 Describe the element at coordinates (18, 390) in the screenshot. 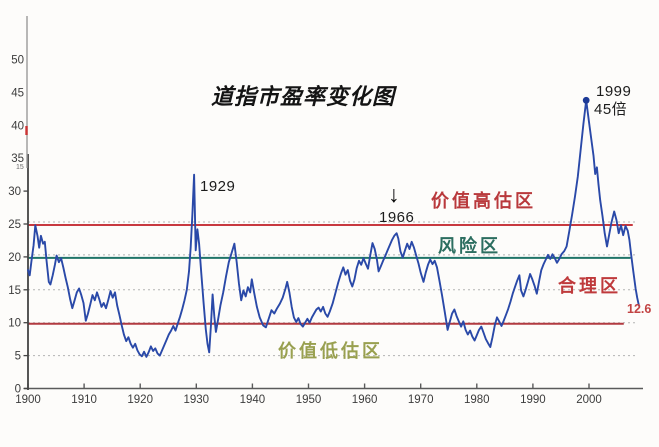

I see `y-tick-label-0: 0` at that location.